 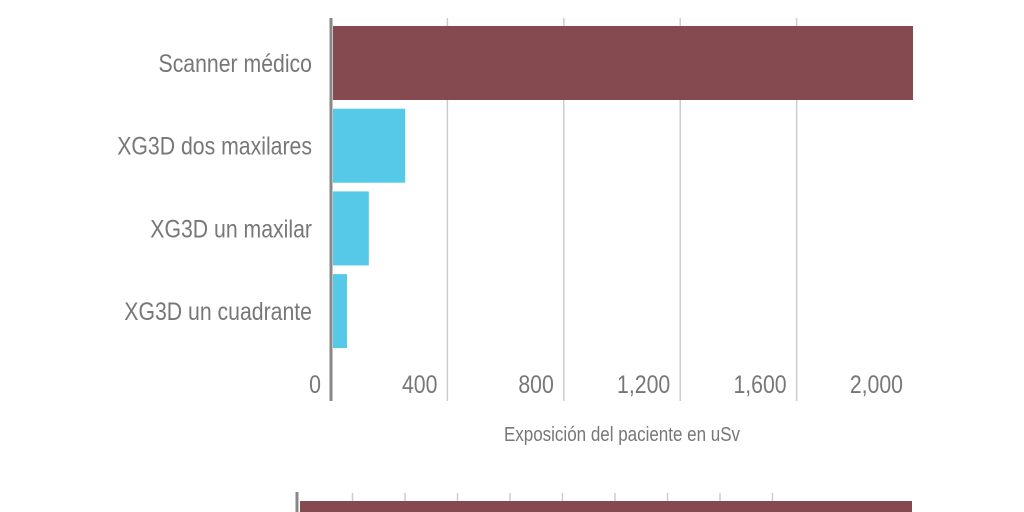 I want to click on x-axis-title: Exposición del paciente en uSv, so click(x=622, y=434).